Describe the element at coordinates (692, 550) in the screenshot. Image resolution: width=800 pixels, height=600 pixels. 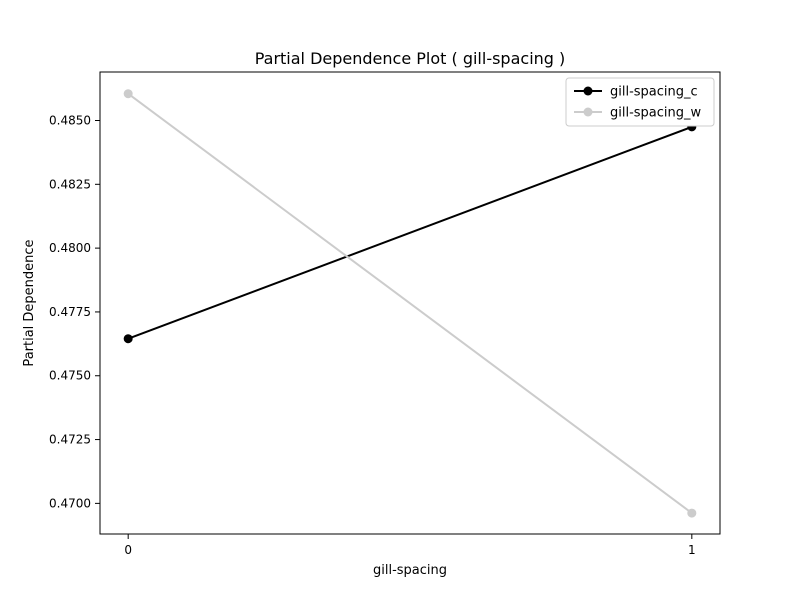
I see `x-tick-label: 1` at that location.